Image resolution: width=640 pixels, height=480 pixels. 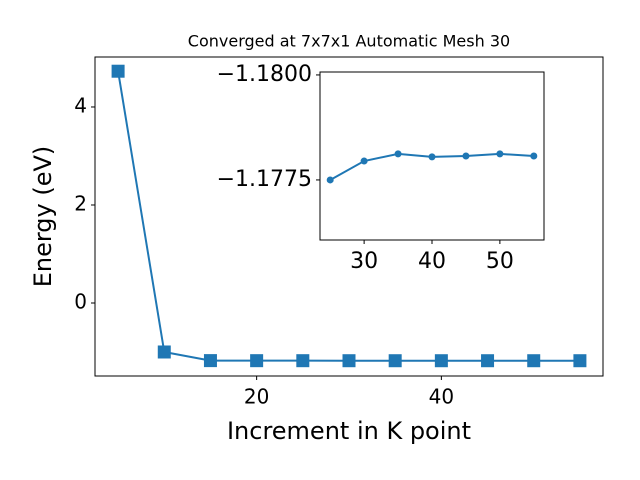 What do you see at coordinates (43, 217) in the screenshot?
I see `y-axis-label: Energy (eV)` at bounding box center [43, 217].